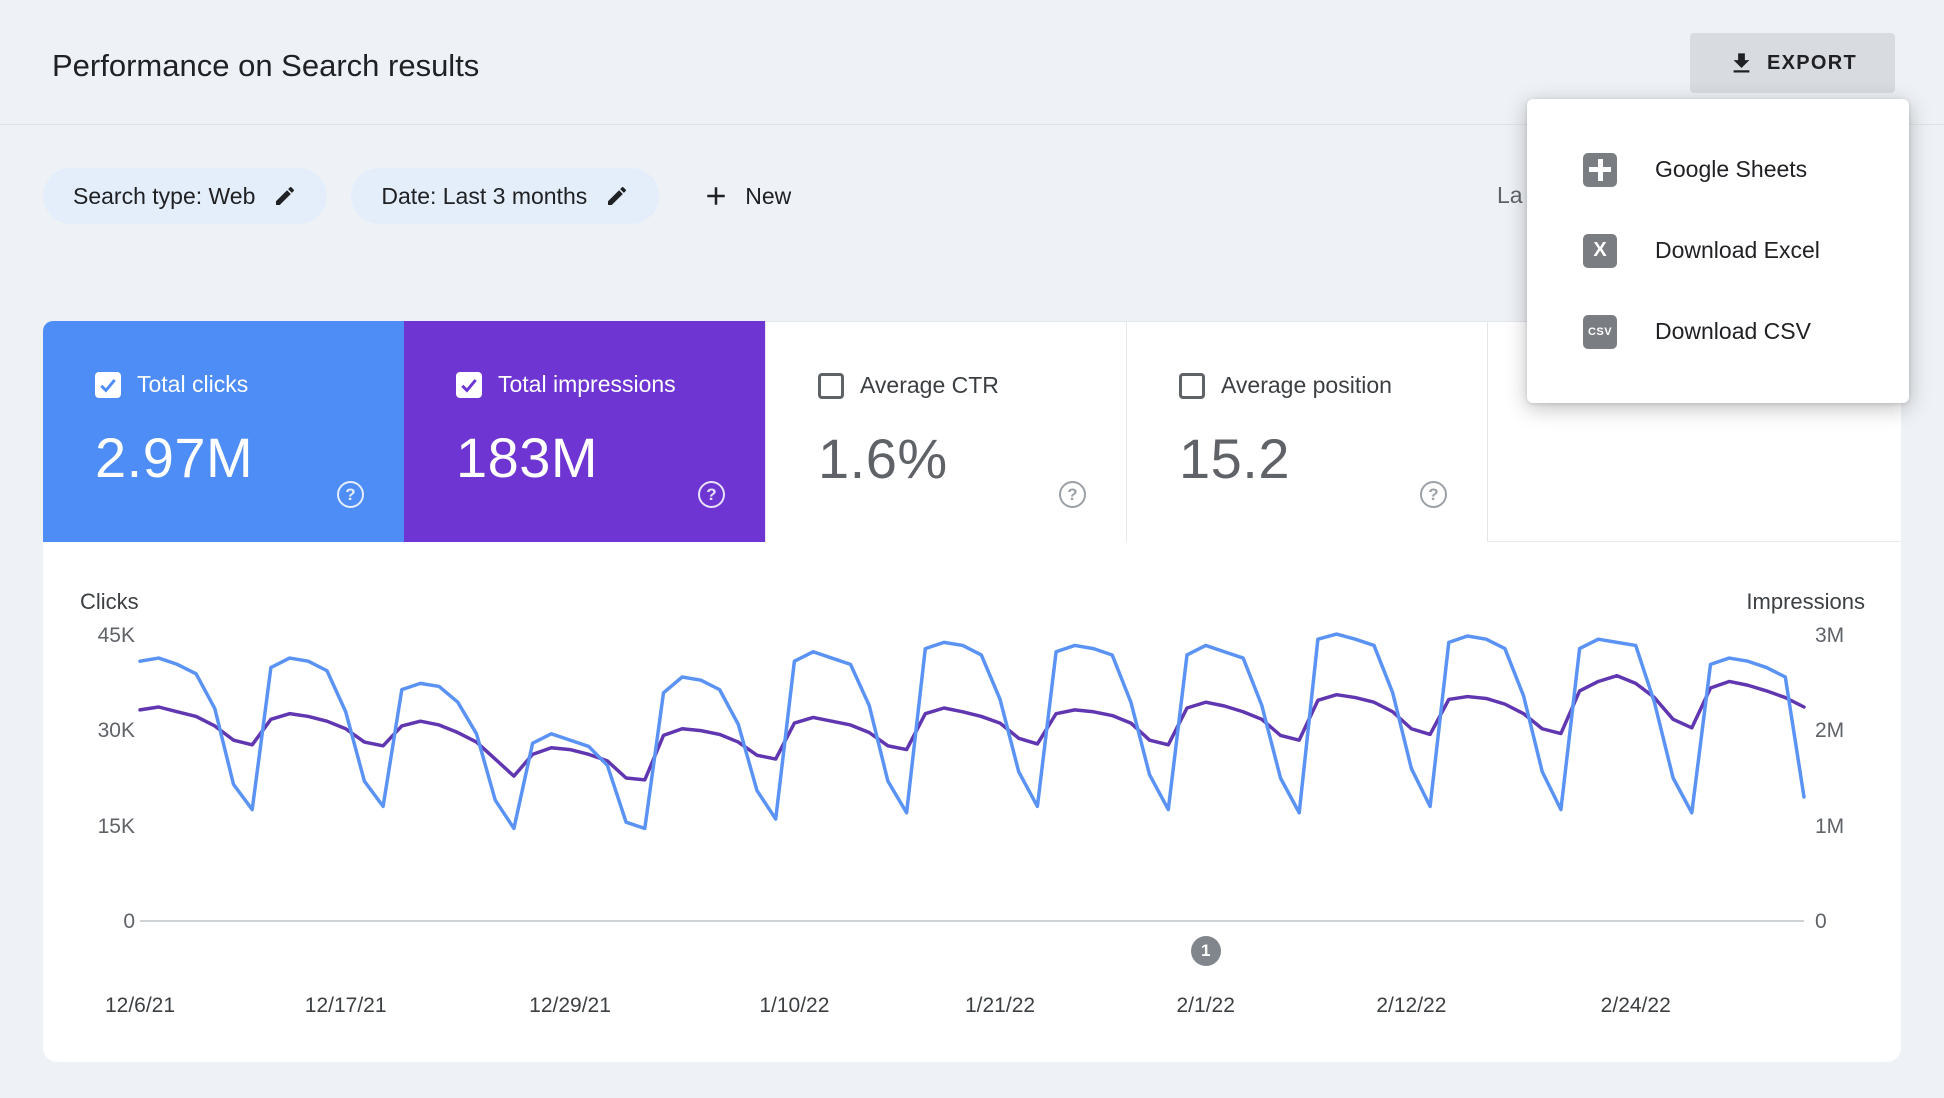 The image size is (1944, 1098). Describe the element at coordinates (716, 196) in the screenshot. I see `plus-icon` at that location.